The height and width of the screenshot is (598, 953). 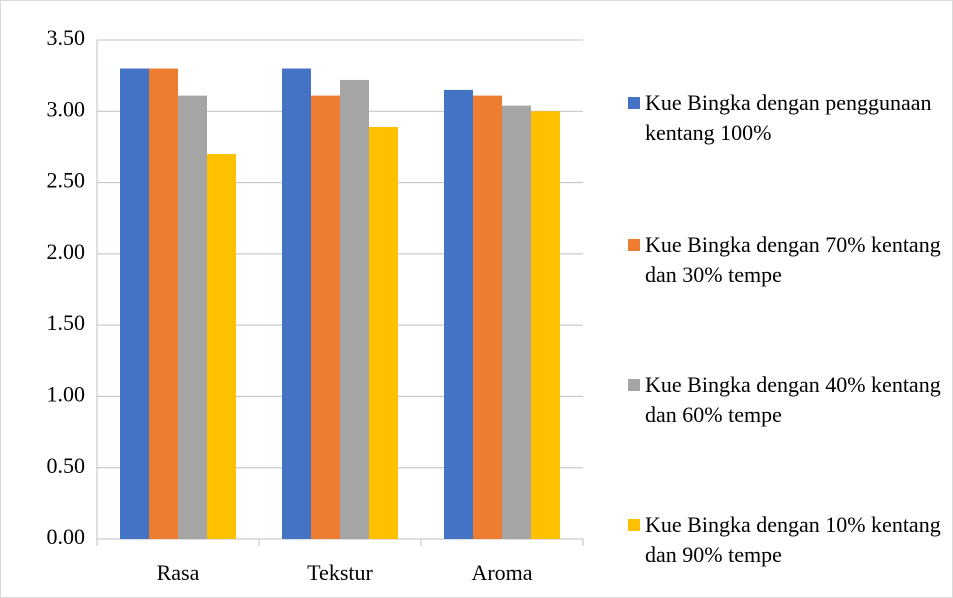 What do you see at coordinates (66, 322) in the screenshot?
I see `y-tick-label: 1.50` at bounding box center [66, 322].